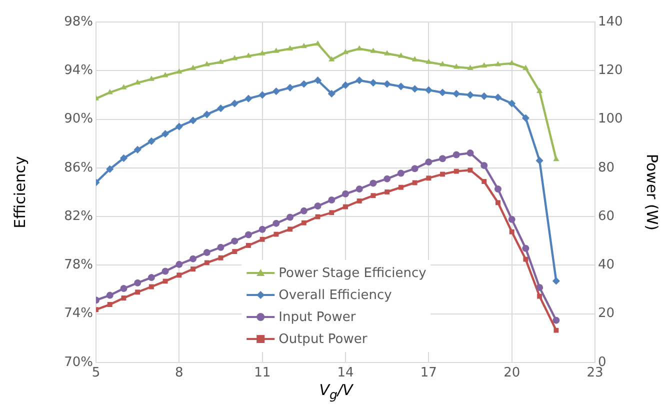 This screenshot has width=672, height=412. Describe the element at coordinates (336, 391) in the screenshot. I see `x-axis-title: V$_{g}$/V` at that location.